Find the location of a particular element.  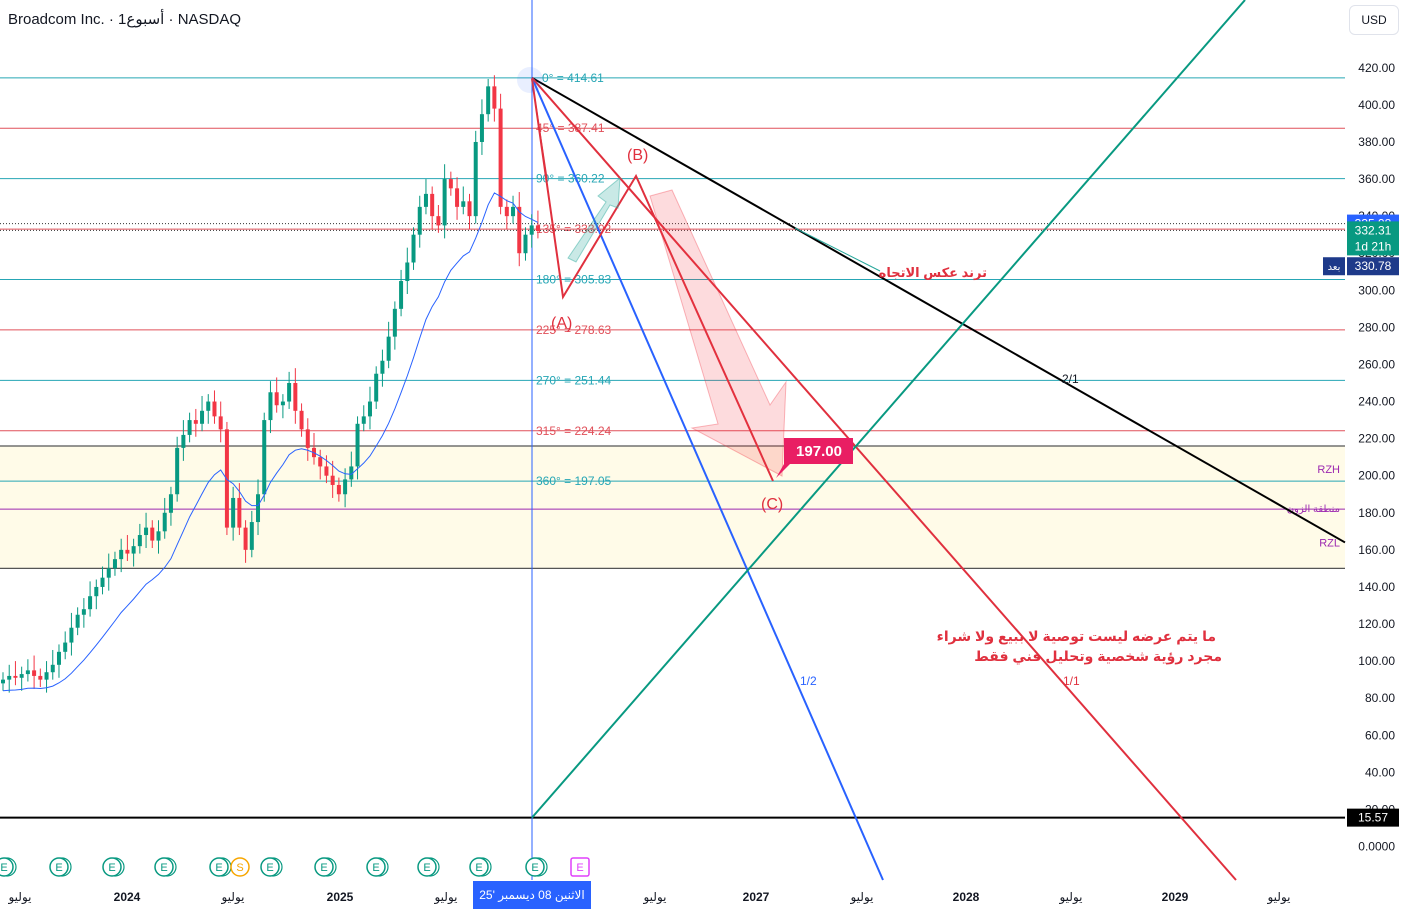

cursor-date-bg is located at coordinates (532, 895).